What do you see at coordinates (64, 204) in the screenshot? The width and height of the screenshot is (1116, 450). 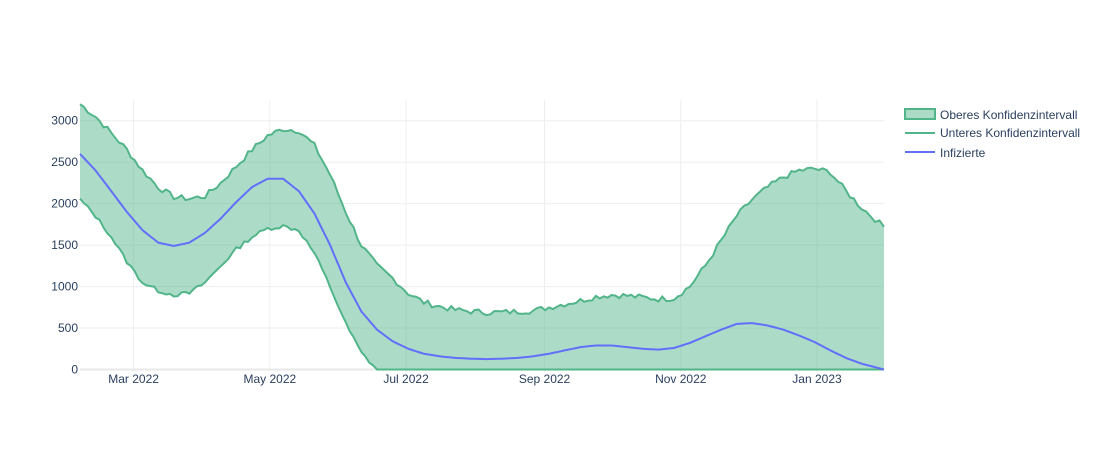 I see `y-tick-label: 2000` at bounding box center [64, 204].